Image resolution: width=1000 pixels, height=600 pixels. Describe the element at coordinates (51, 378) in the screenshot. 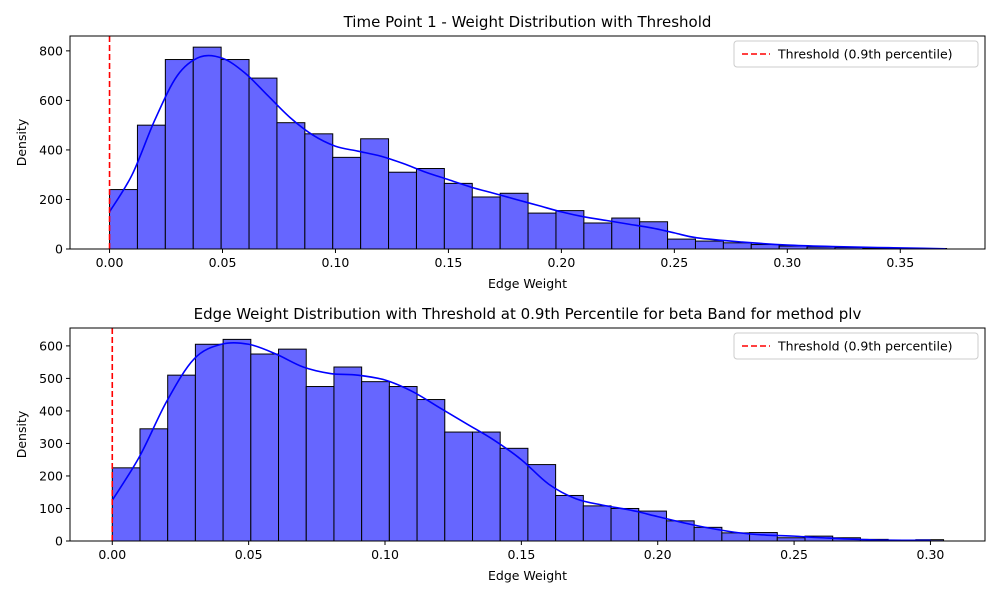

I see `y-tick-label: 500` at that location.